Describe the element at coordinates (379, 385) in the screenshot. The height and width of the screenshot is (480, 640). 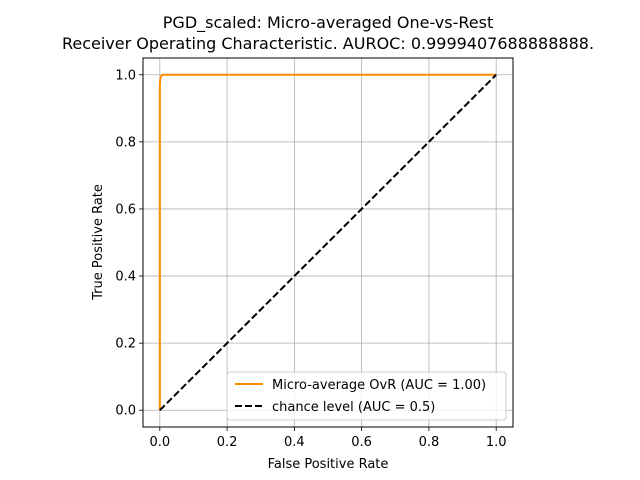
I see `legend-label-micro-average: Micro-average OvR (AUC = 1.00)` at that location.